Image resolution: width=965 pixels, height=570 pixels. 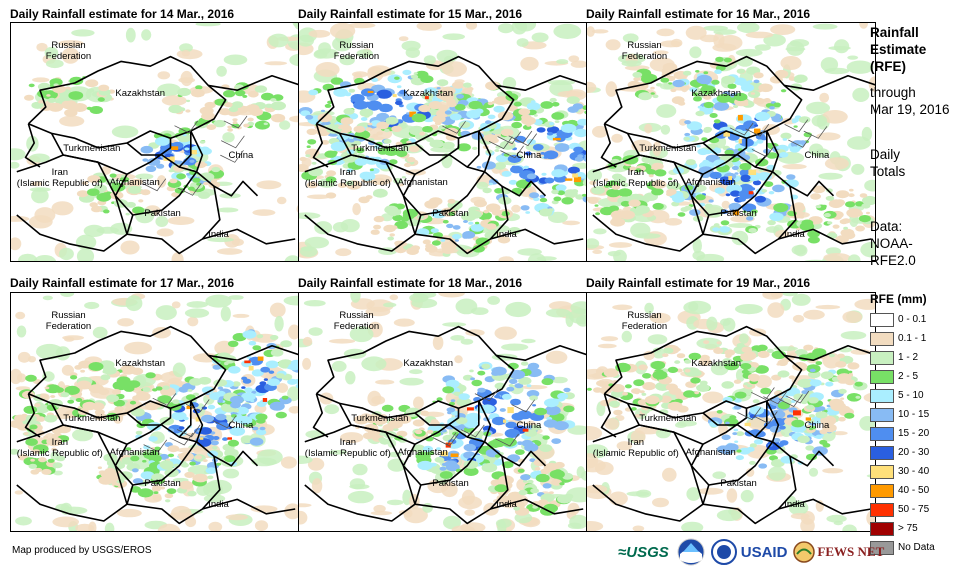 What do you see at coordinates (668, 148) in the screenshot?
I see `country-label-turkmenistan: Turkmenistan` at bounding box center [668, 148].